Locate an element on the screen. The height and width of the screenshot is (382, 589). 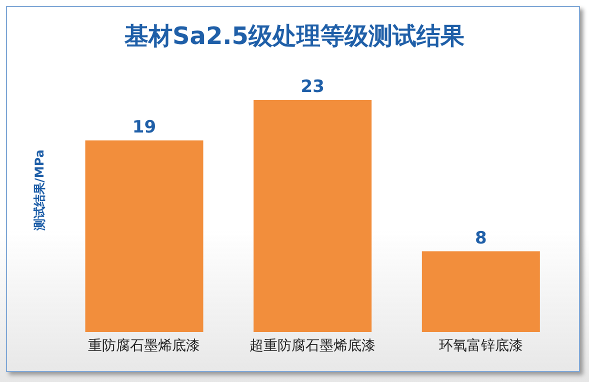
data-label: 19 is located at coordinates (144, 127).